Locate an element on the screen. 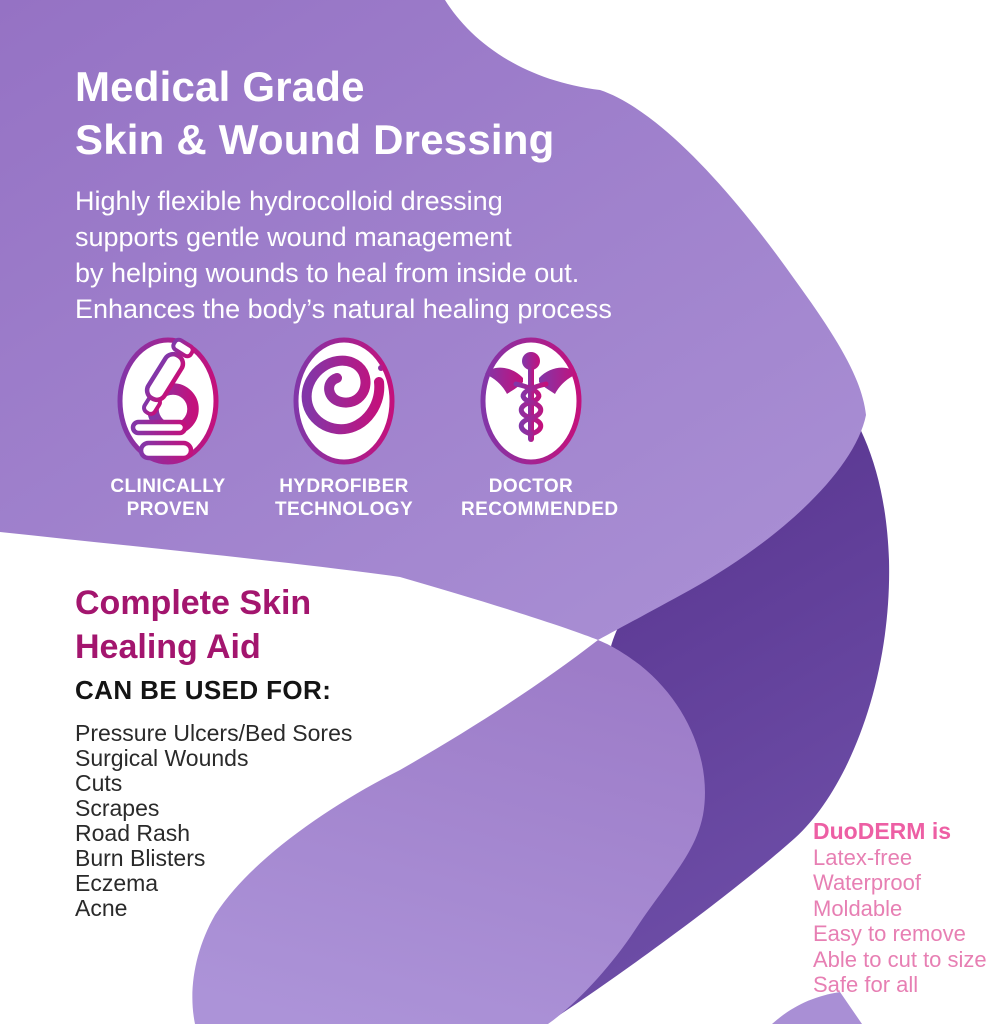 The image size is (1005, 1024). feature-item: Latex-free is located at coordinates (863, 857).